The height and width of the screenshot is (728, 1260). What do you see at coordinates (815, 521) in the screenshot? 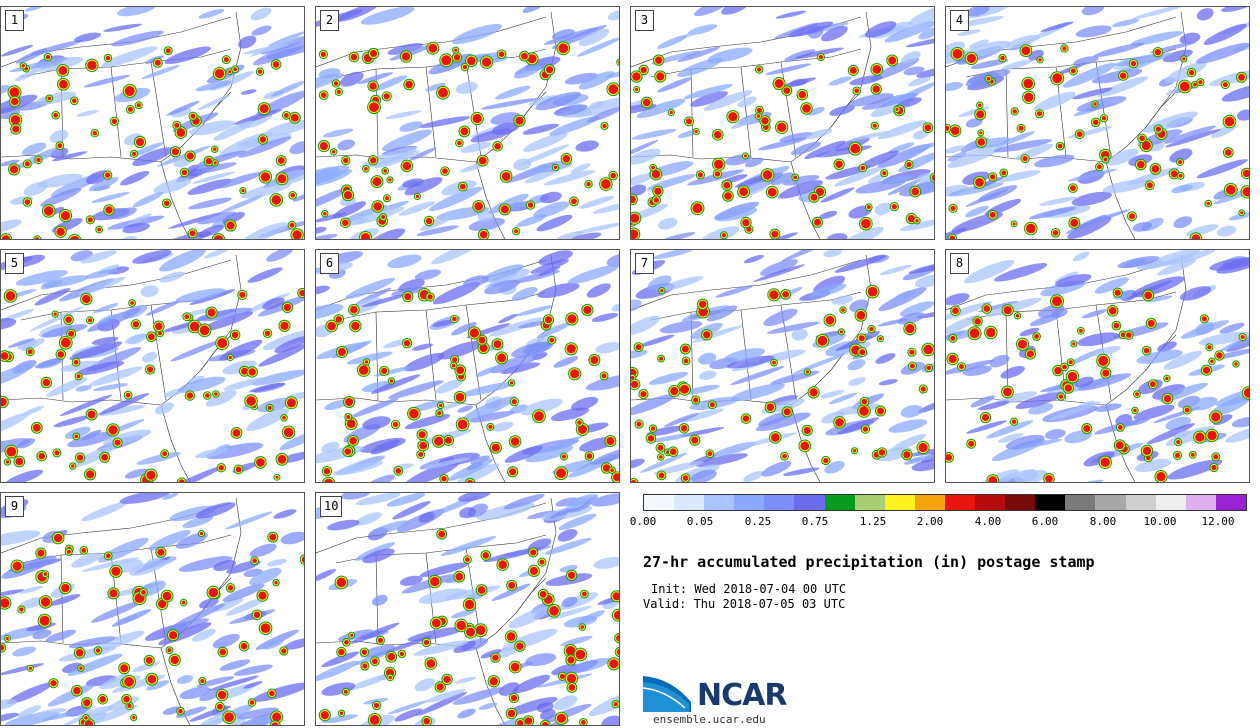
I see `colorbar-tick: 0.75` at bounding box center [815, 521].